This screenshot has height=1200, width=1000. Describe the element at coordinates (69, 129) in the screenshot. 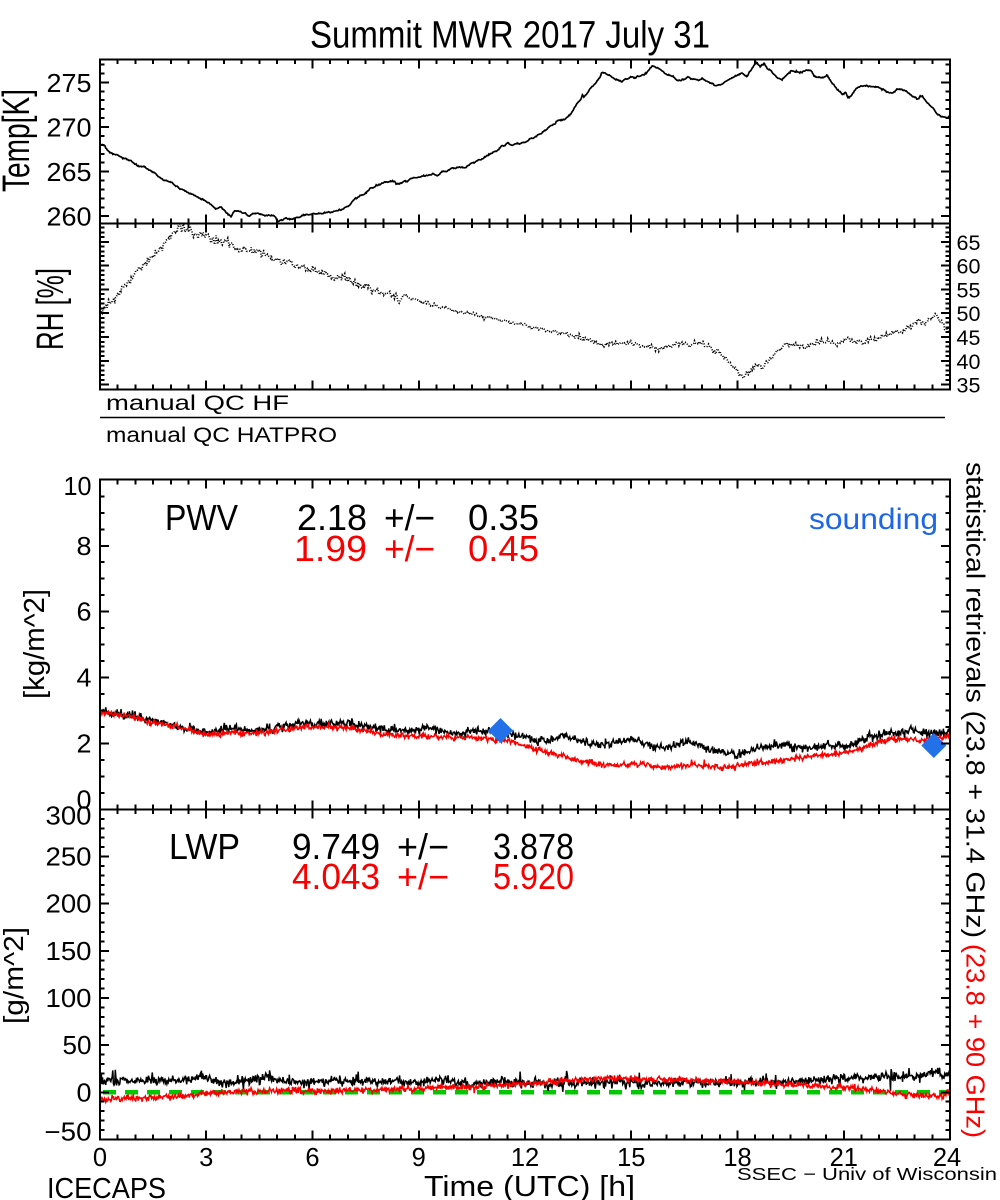

I see `svg-text: 270` at that location.